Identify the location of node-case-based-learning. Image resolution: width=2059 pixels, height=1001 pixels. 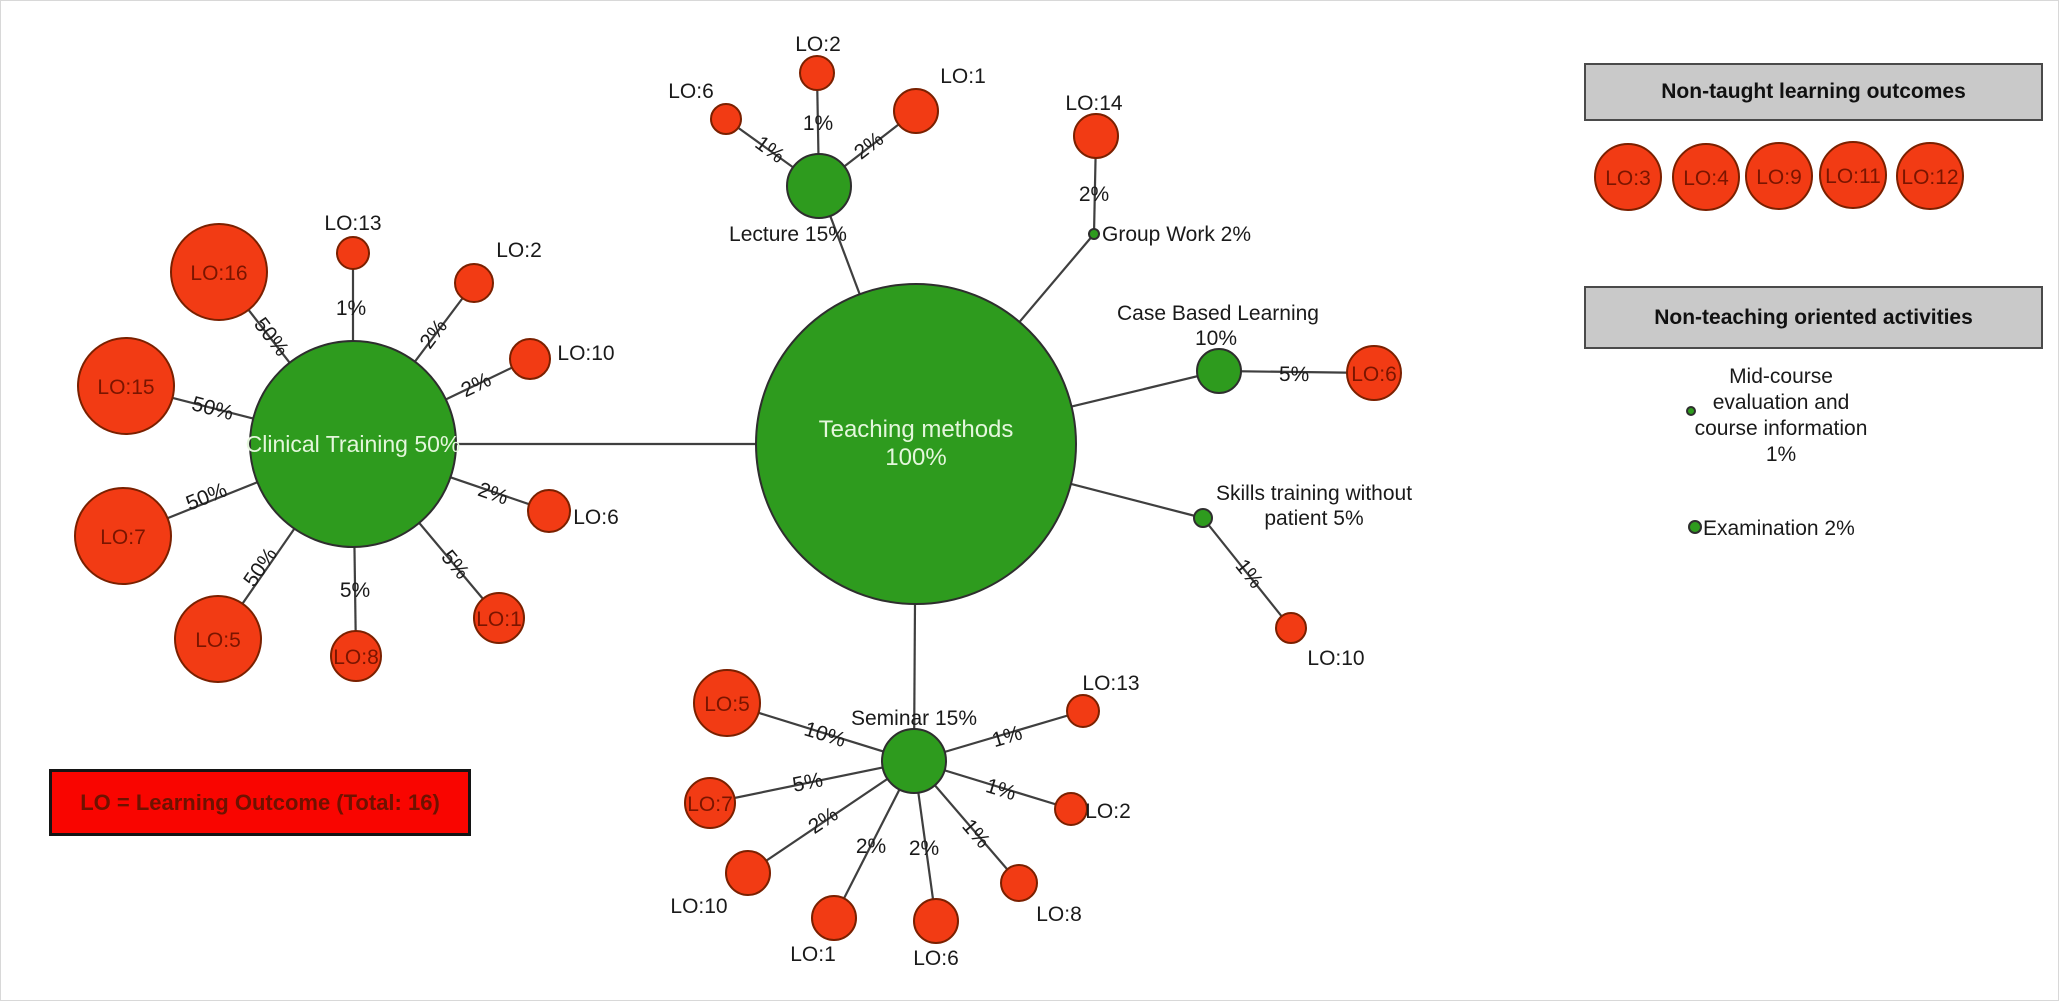
(1219, 371).